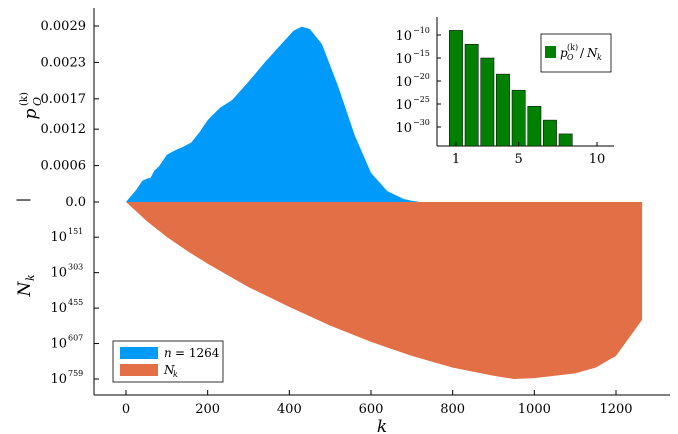 The width and height of the screenshot is (678, 434). I want to click on y-axis-label-top: p O (k), so click(31, 105).